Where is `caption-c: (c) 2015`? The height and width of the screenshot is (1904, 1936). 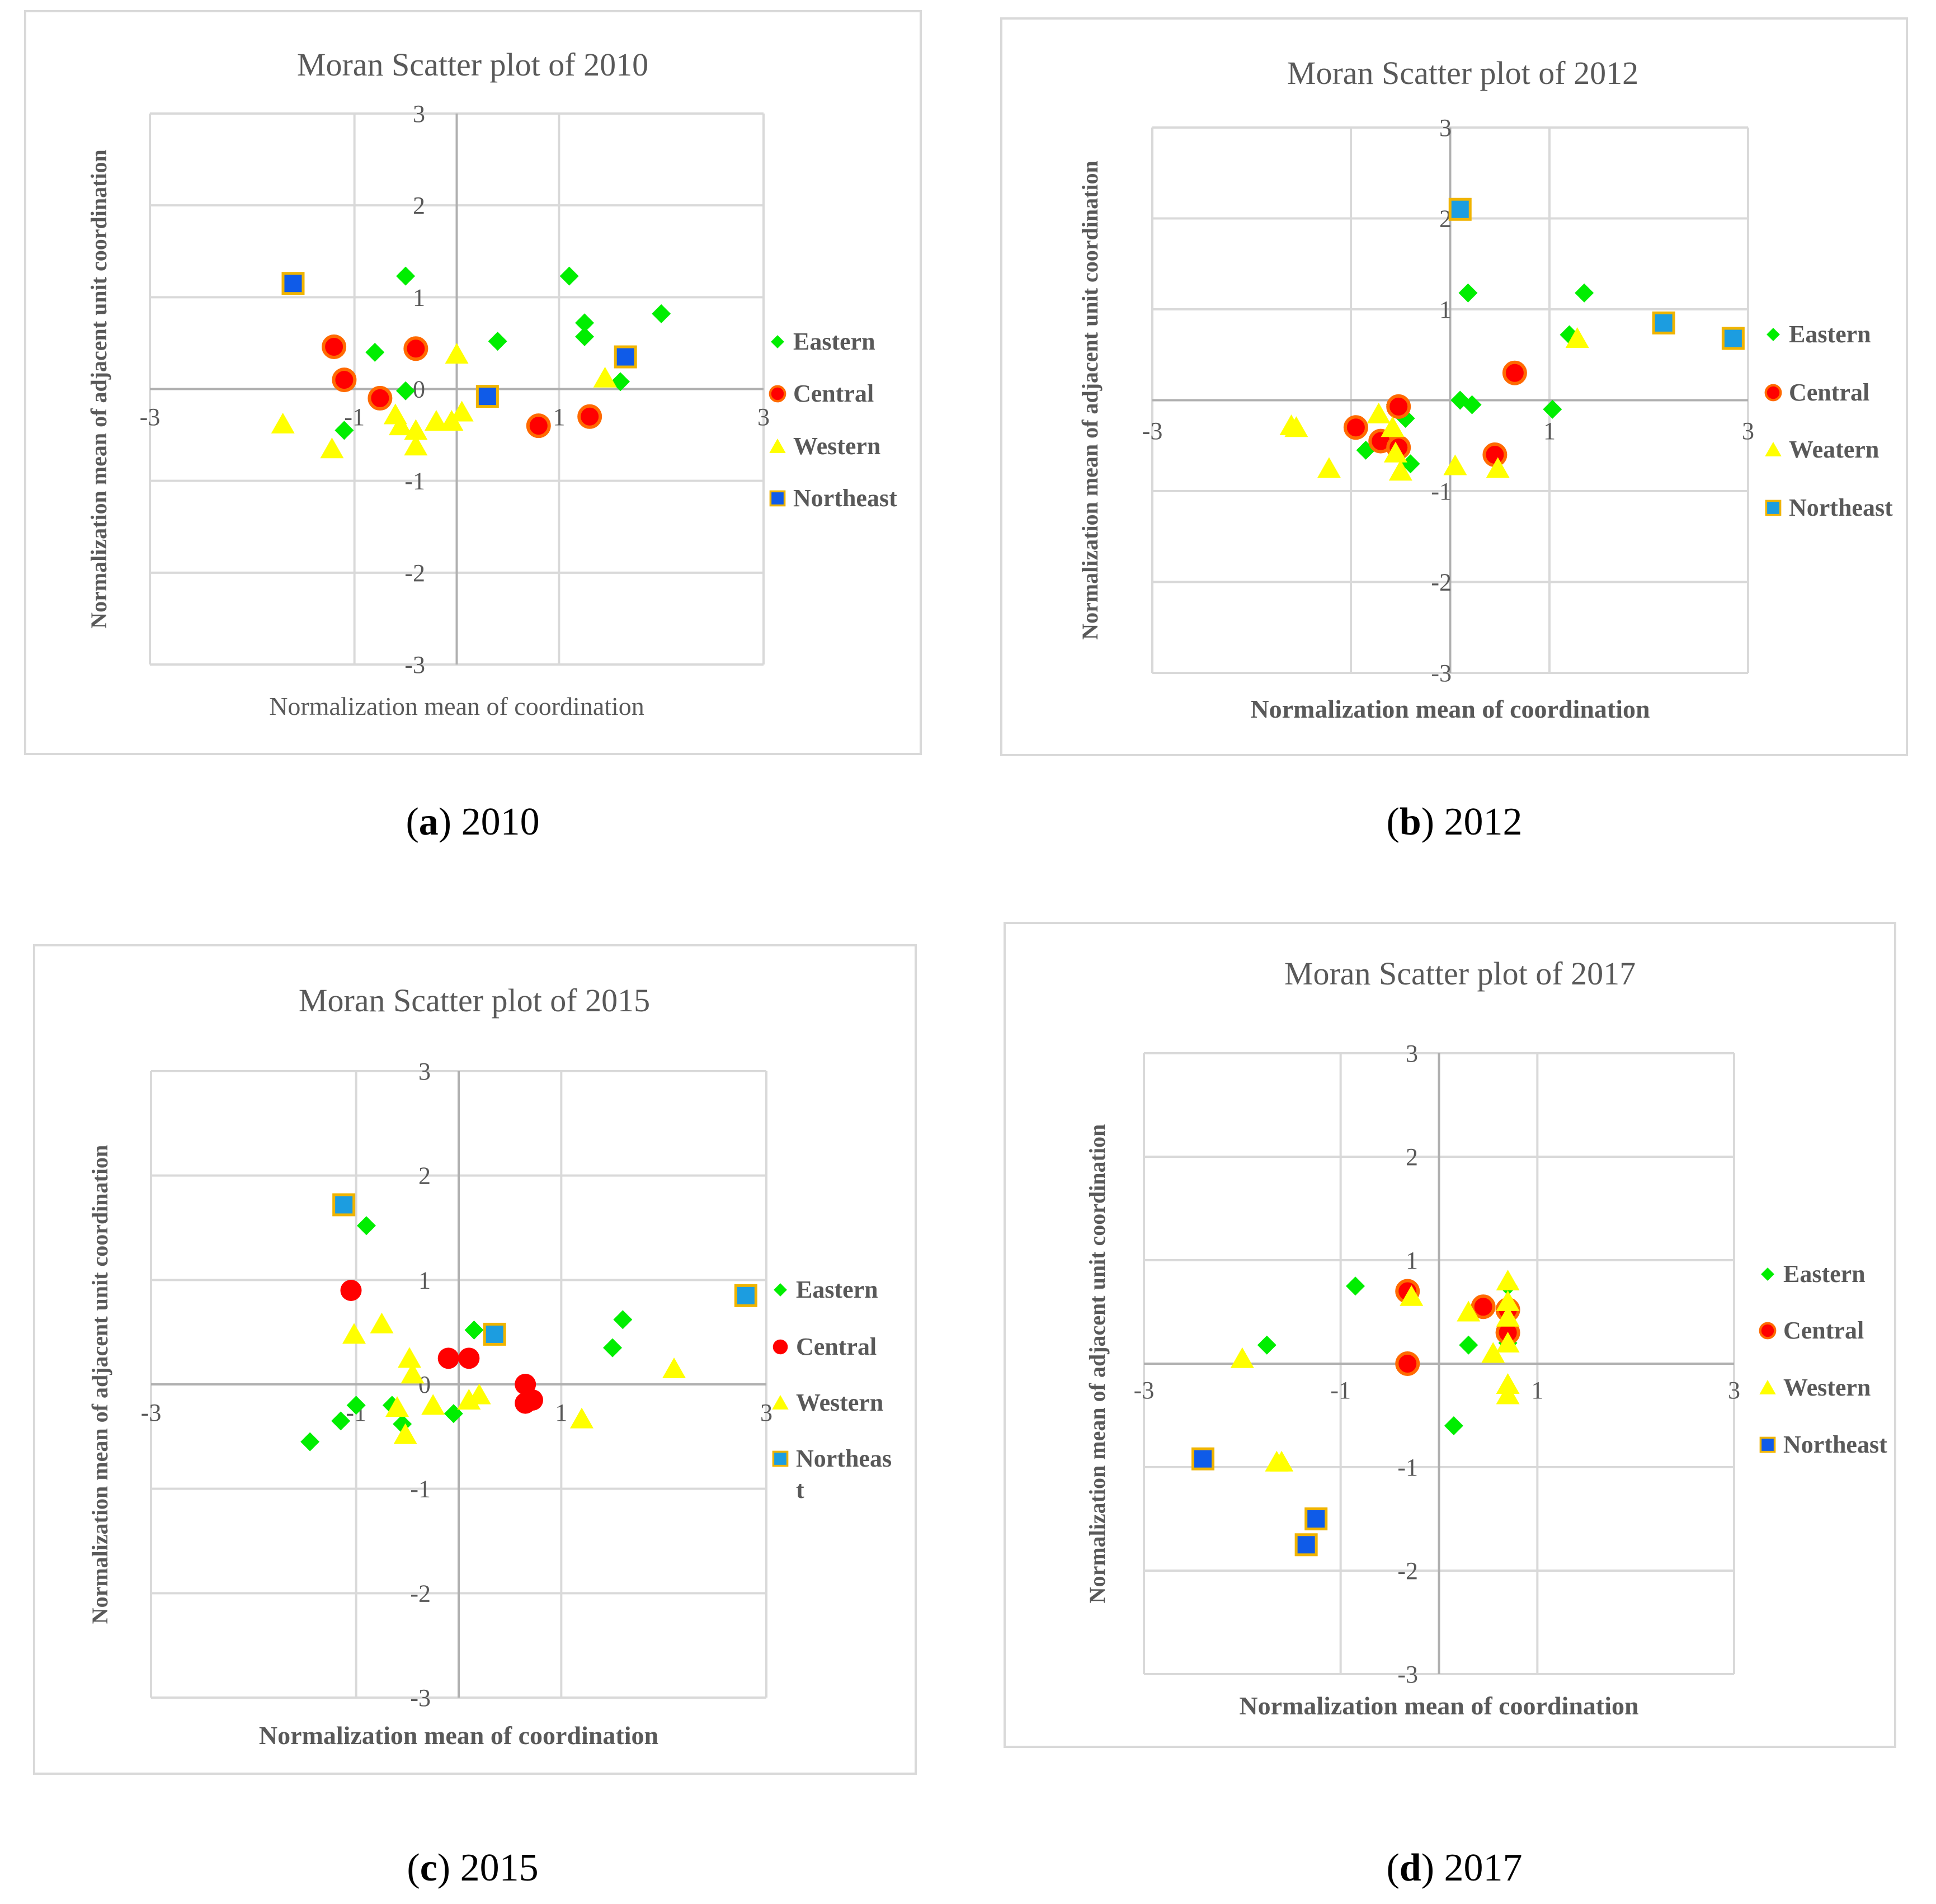
caption-c: (c) 2015 is located at coordinates (473, 1867).